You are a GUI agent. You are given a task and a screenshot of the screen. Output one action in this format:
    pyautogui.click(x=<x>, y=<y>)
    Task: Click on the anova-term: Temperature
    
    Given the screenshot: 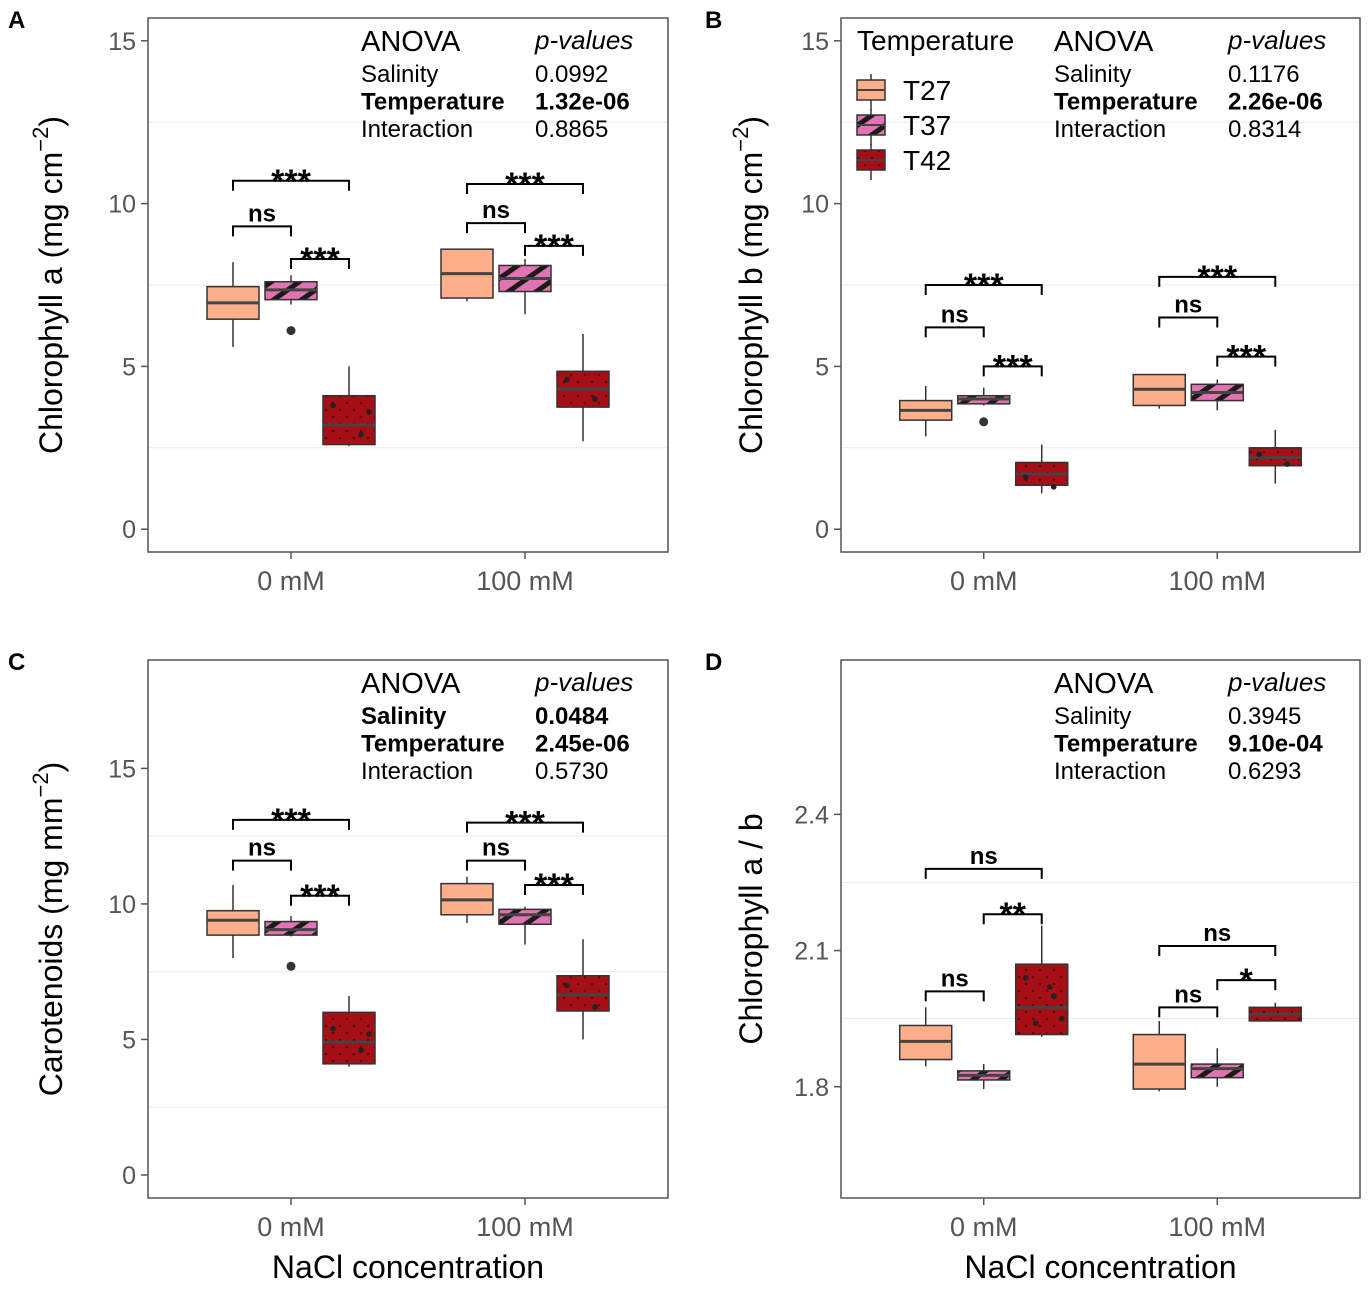 What is the action you would take?
    pyautogui.click(x=1126, y=102)
    